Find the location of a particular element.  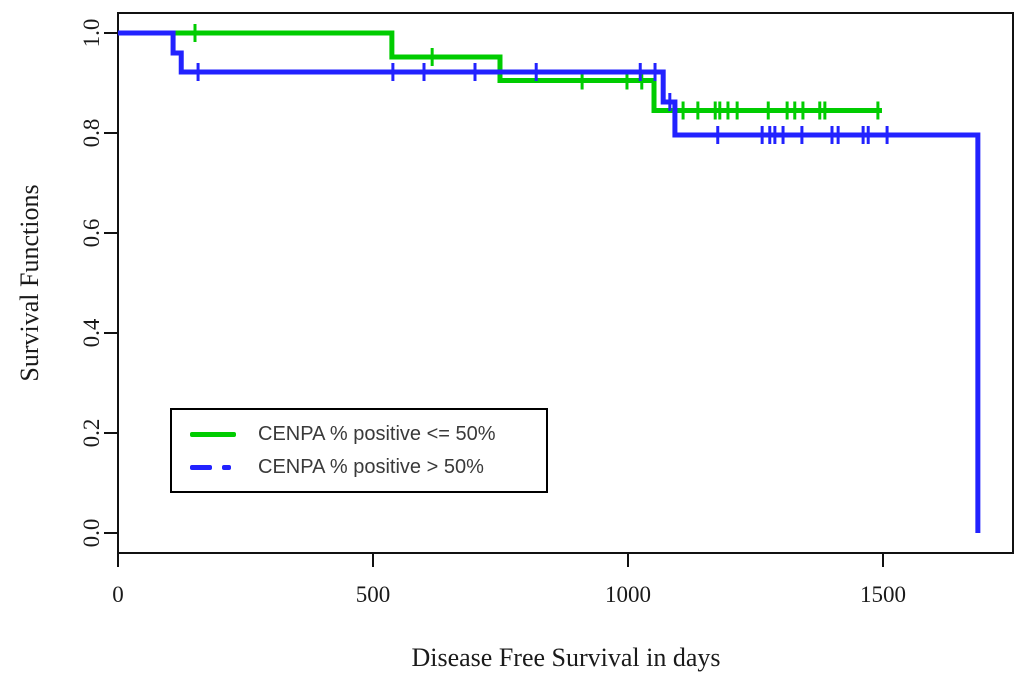

legend-row-le50: CENPA % positive <= 50% is located at coordinates (368, 434).